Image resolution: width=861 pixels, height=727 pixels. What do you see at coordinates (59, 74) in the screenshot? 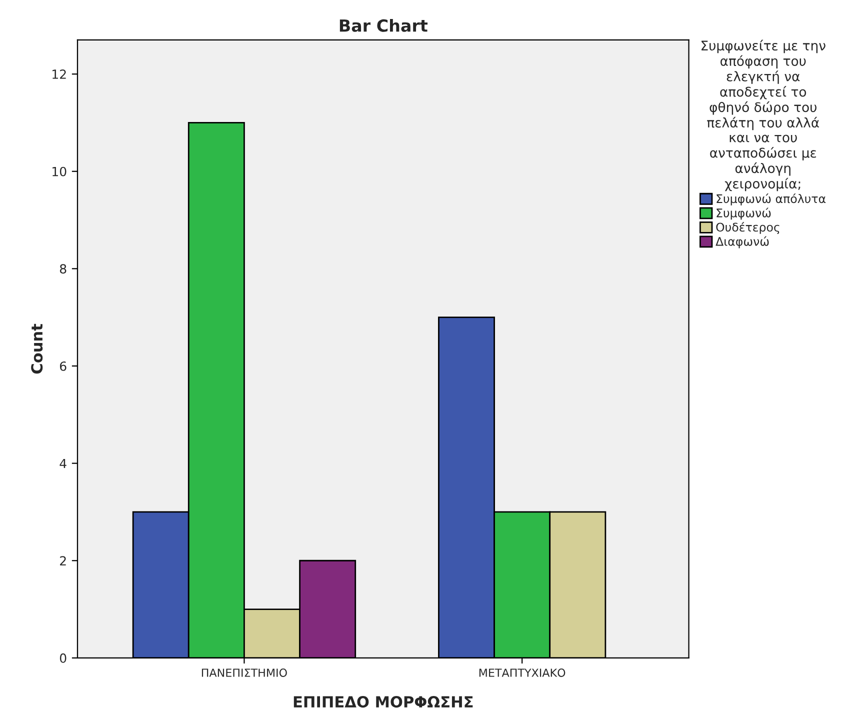
I see `y-tick-label: 12` at bounding box center [59, 74].